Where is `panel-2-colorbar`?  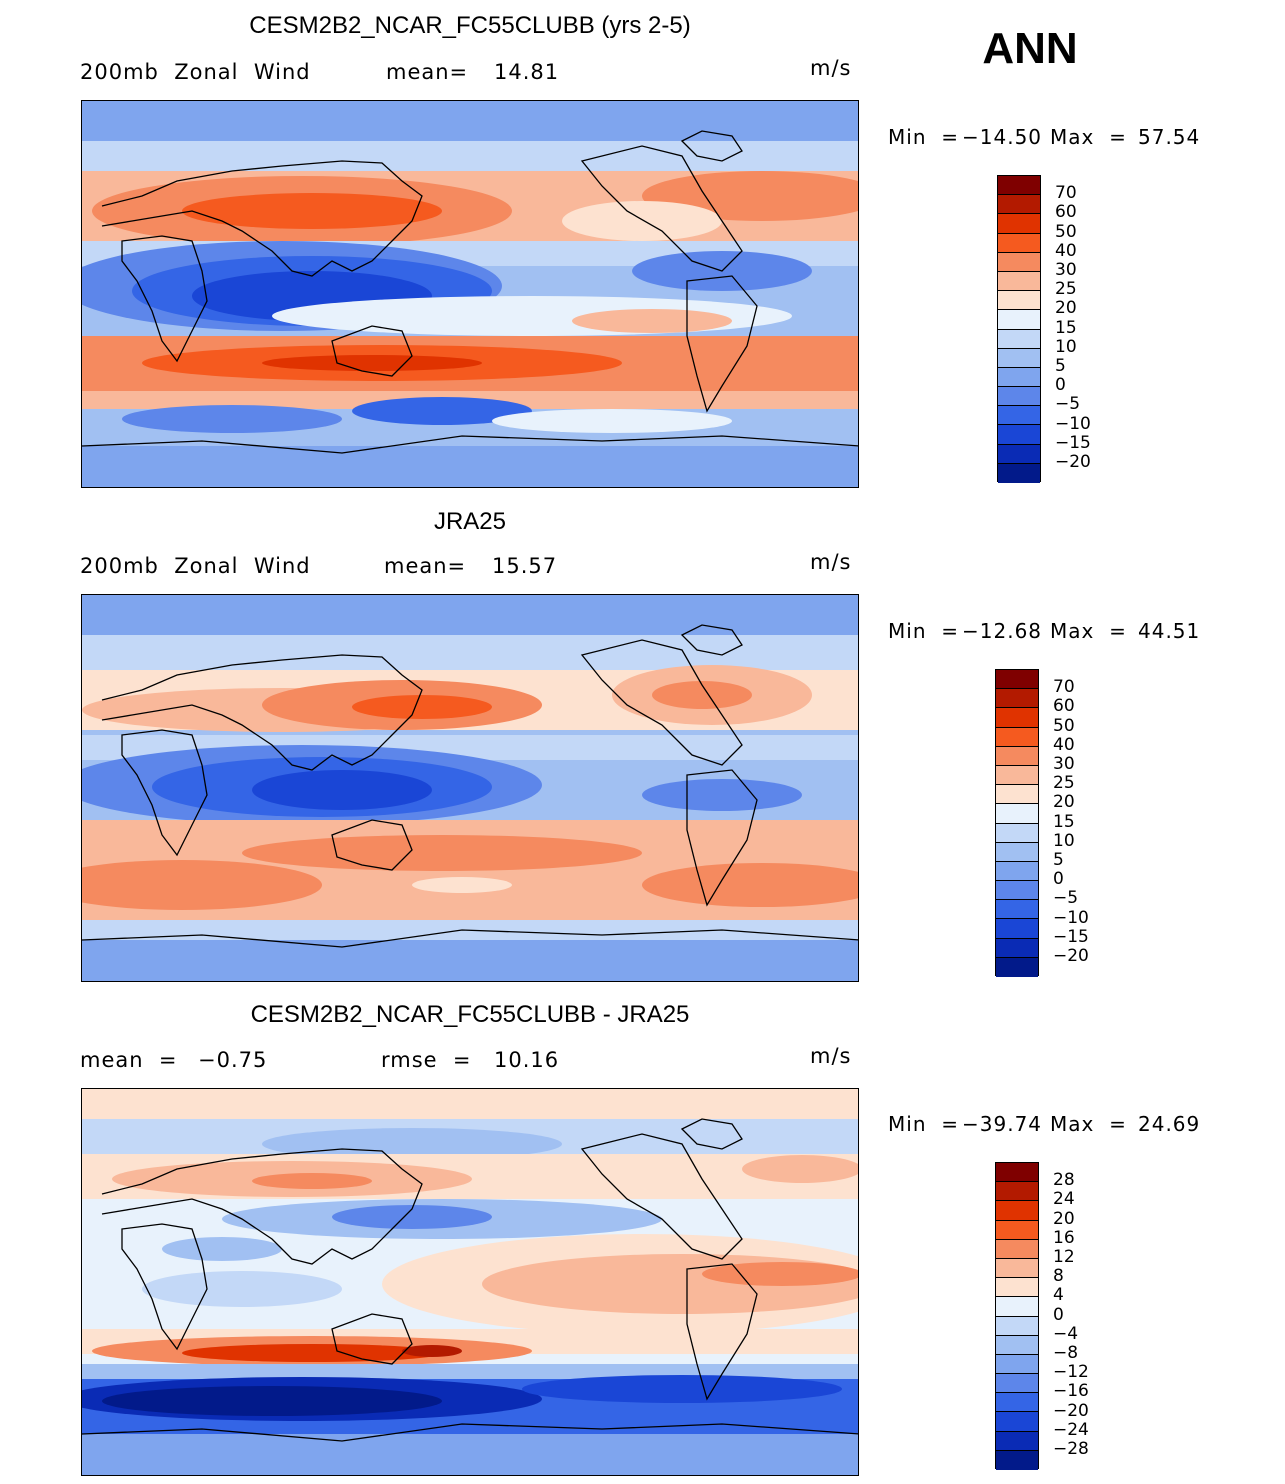 panel-2-colorbar is located at coordinates (1017, 823).